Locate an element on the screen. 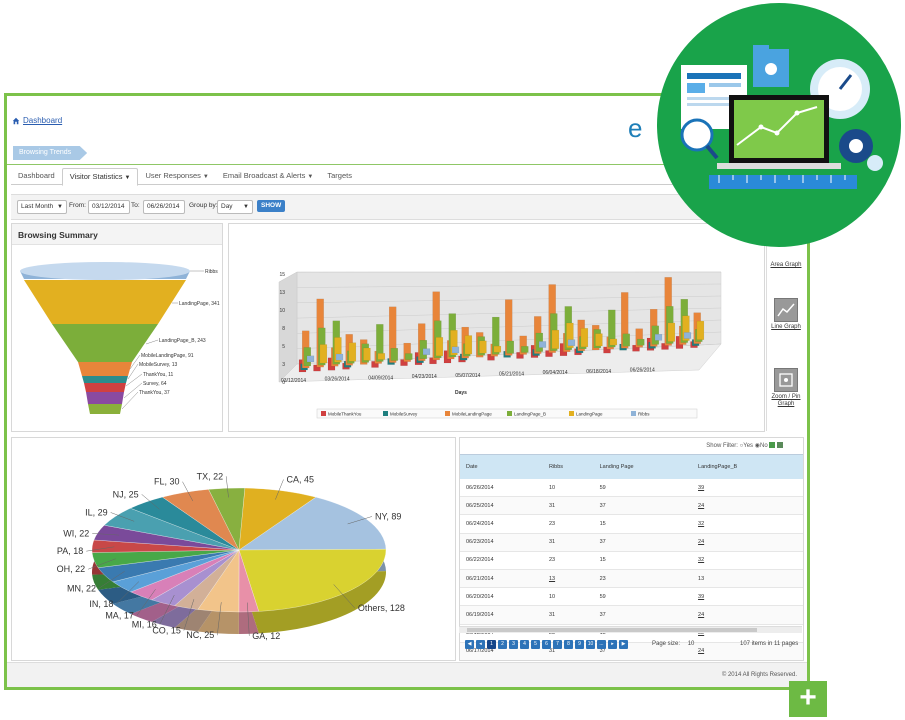 The image size is (905, 720). page-number-button: 9 is located at coordinates (579, 644).